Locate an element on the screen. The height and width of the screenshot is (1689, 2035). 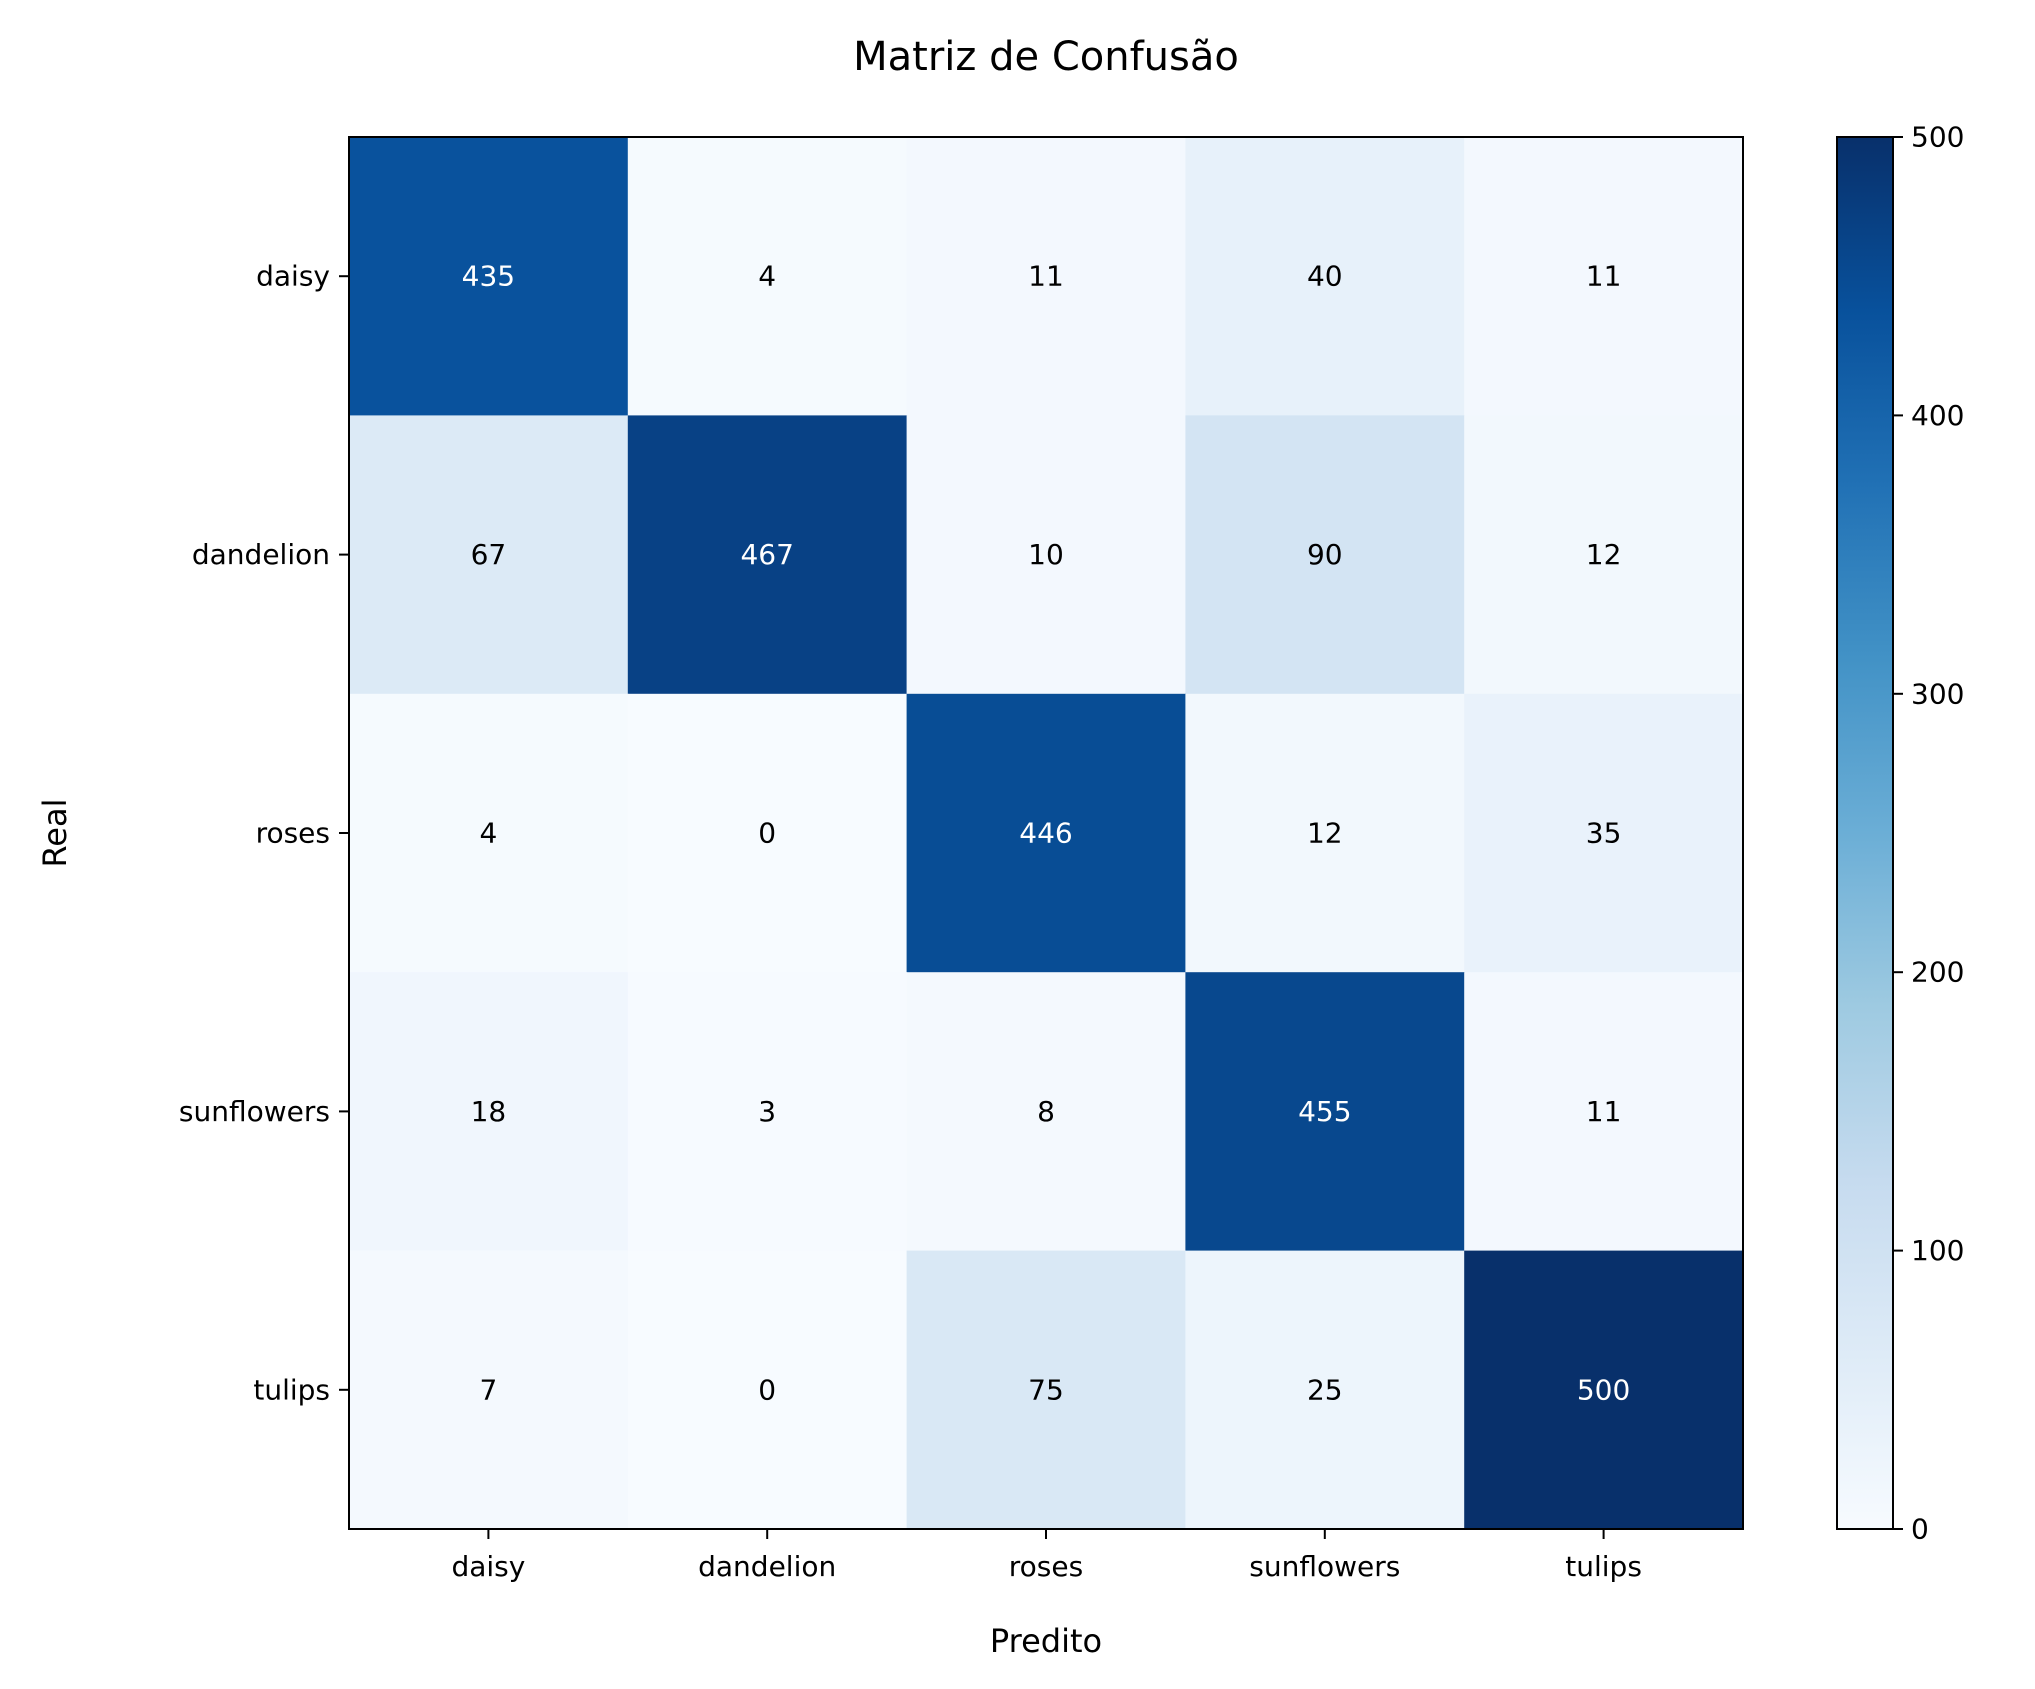
colorbar-tick-label: 0 is located at coordinates (1920, 1529).